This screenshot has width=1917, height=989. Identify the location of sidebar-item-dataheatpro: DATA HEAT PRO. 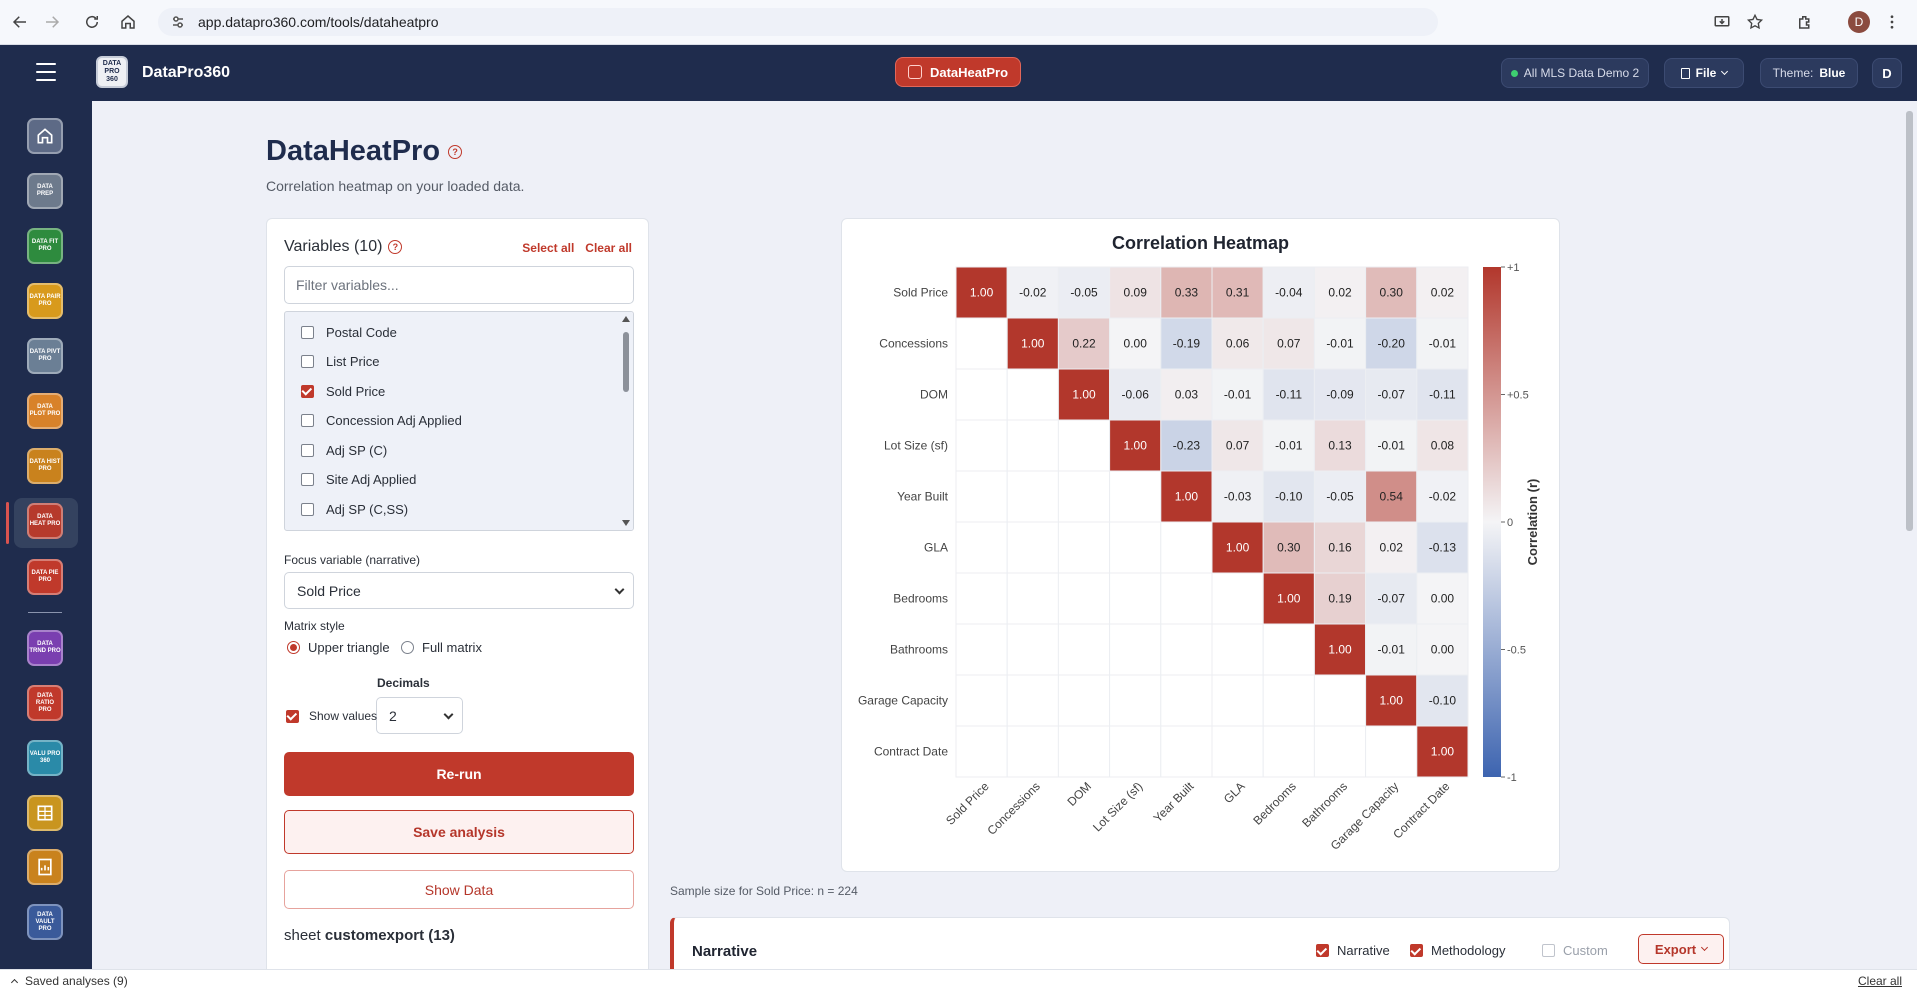
(45, 521).